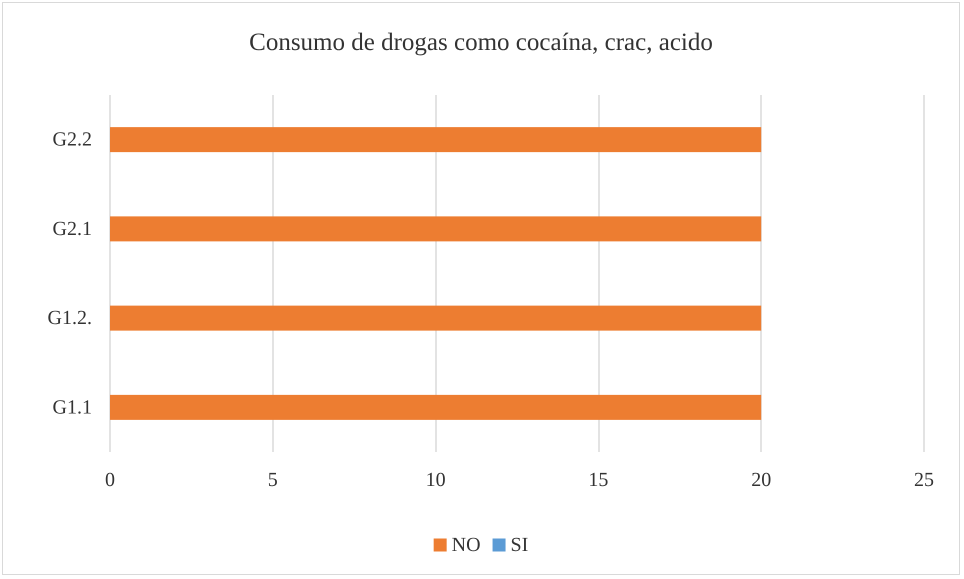  Describe the element at coordinates (598, 480) in the screenshot. I see `x-tick-label: 15` at that location.